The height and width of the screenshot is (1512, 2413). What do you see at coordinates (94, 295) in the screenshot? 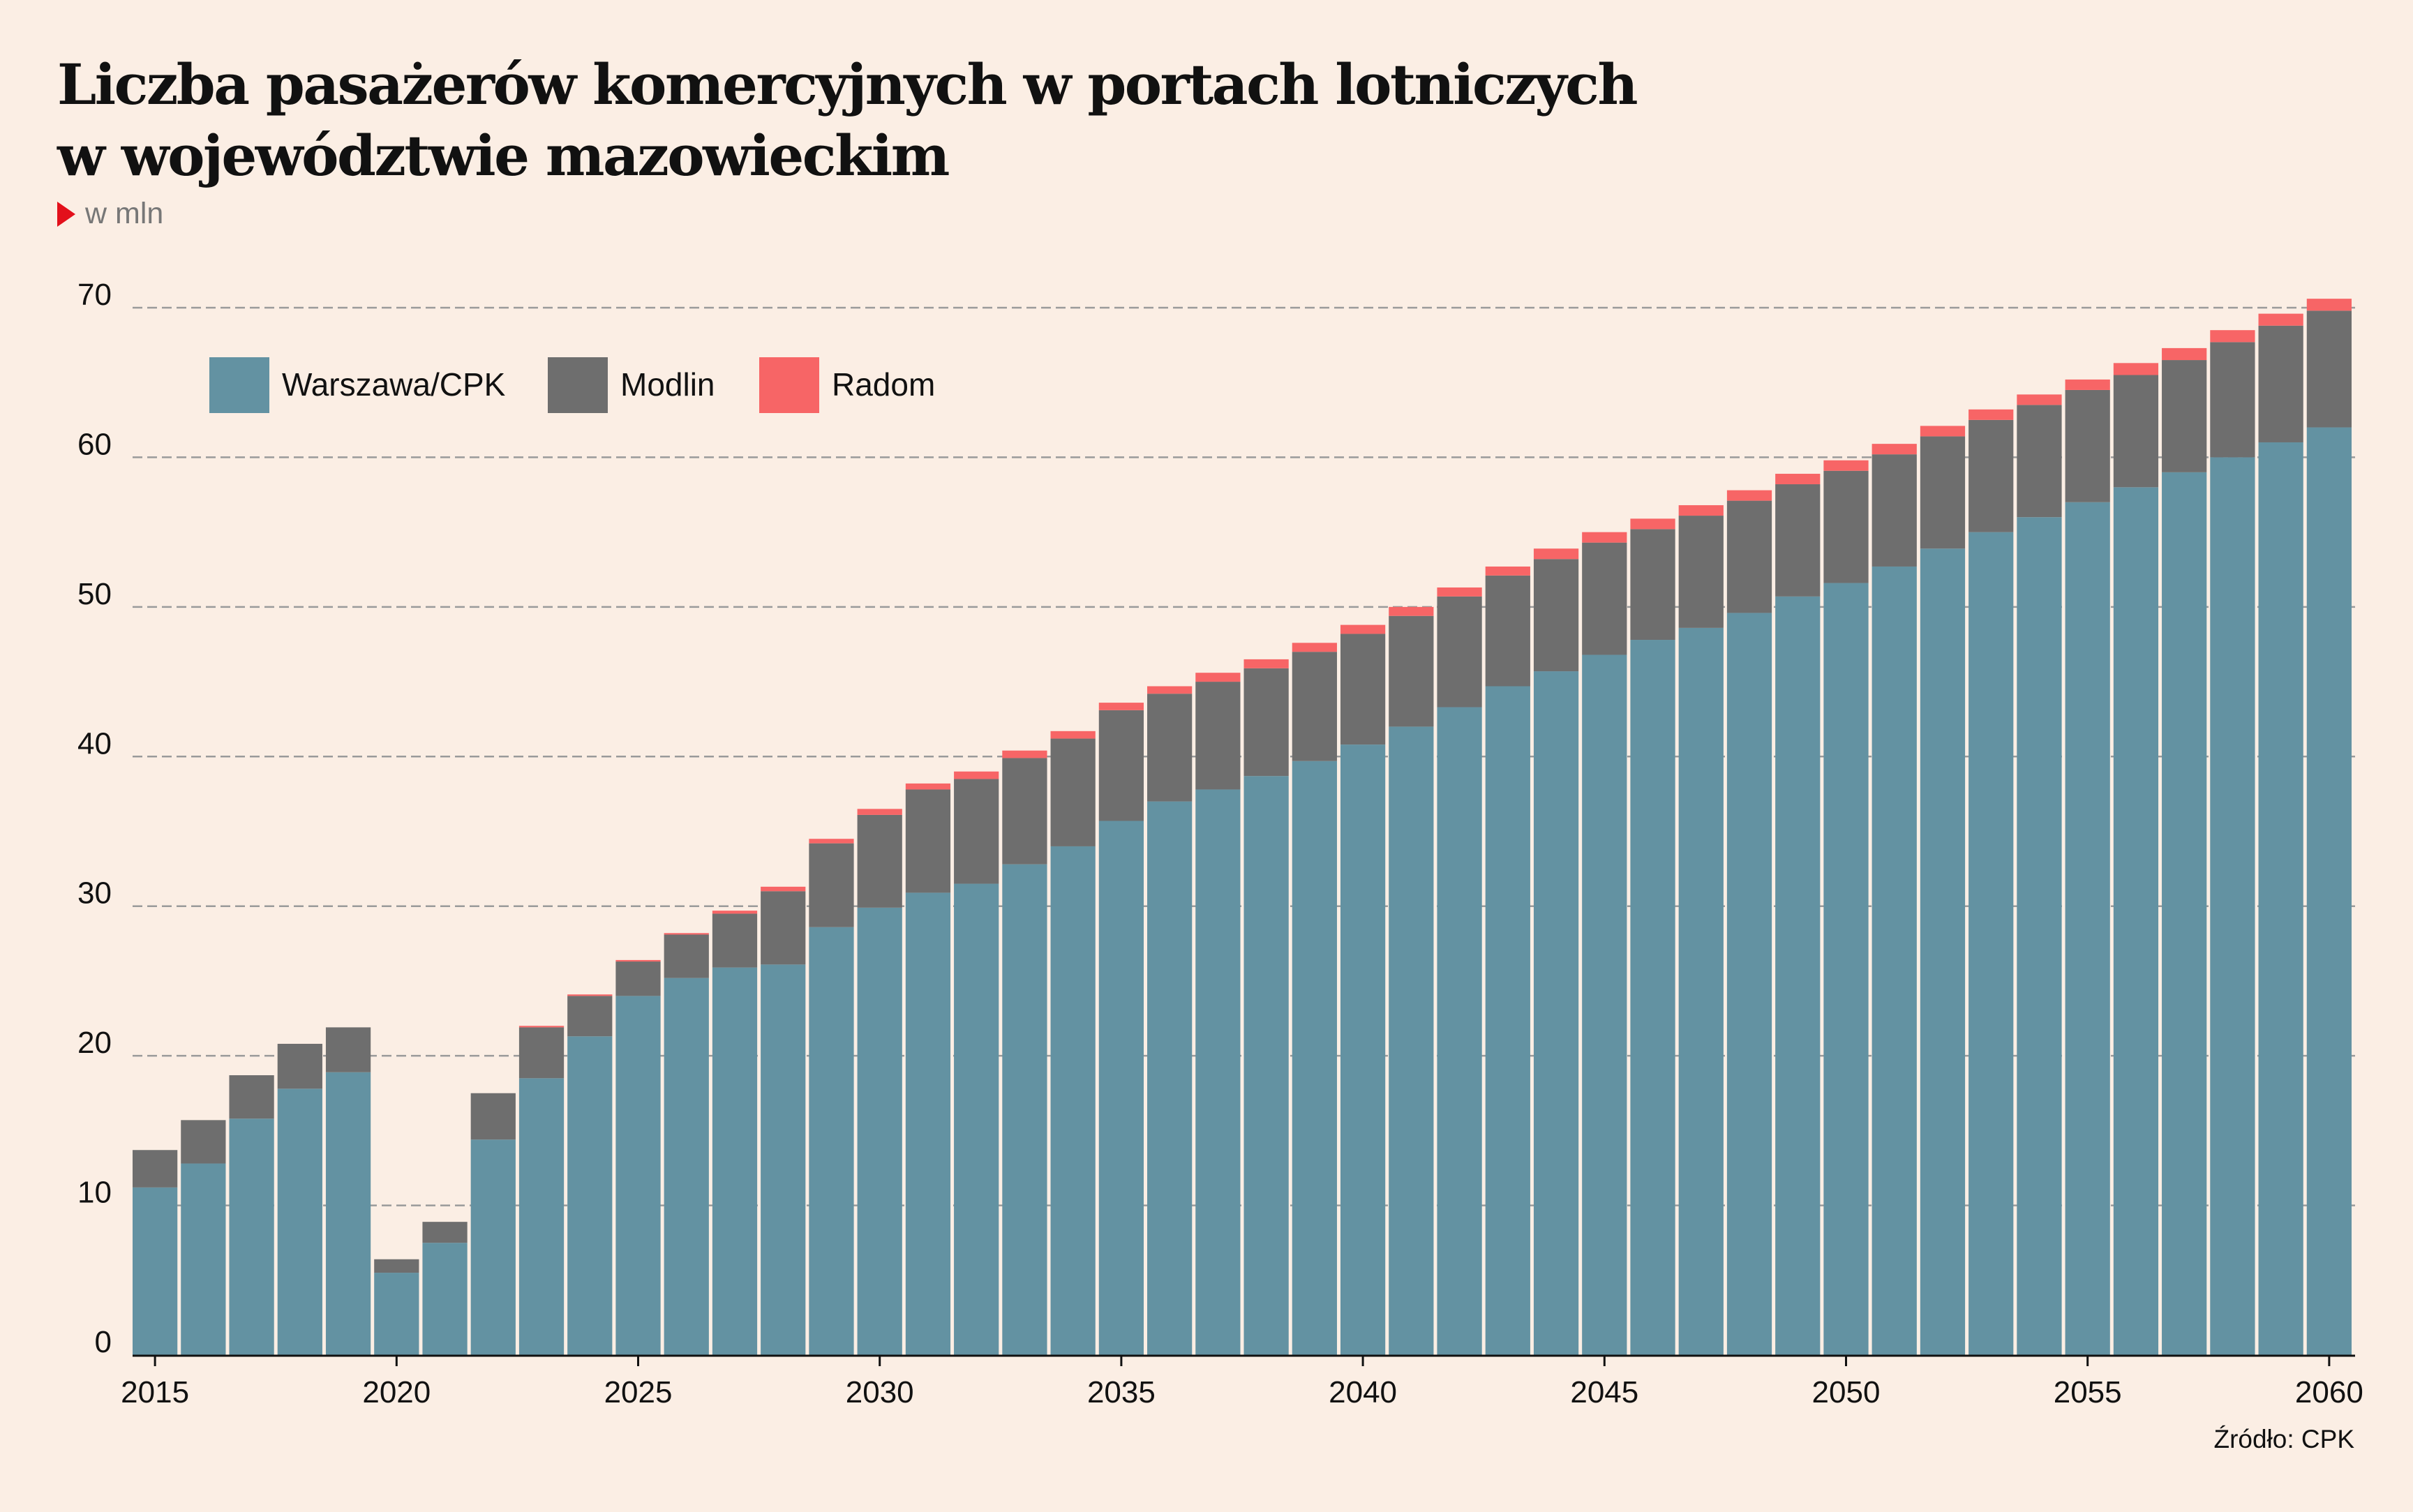
I see `y-tick-label: 70` at bounding box center [94, 295].